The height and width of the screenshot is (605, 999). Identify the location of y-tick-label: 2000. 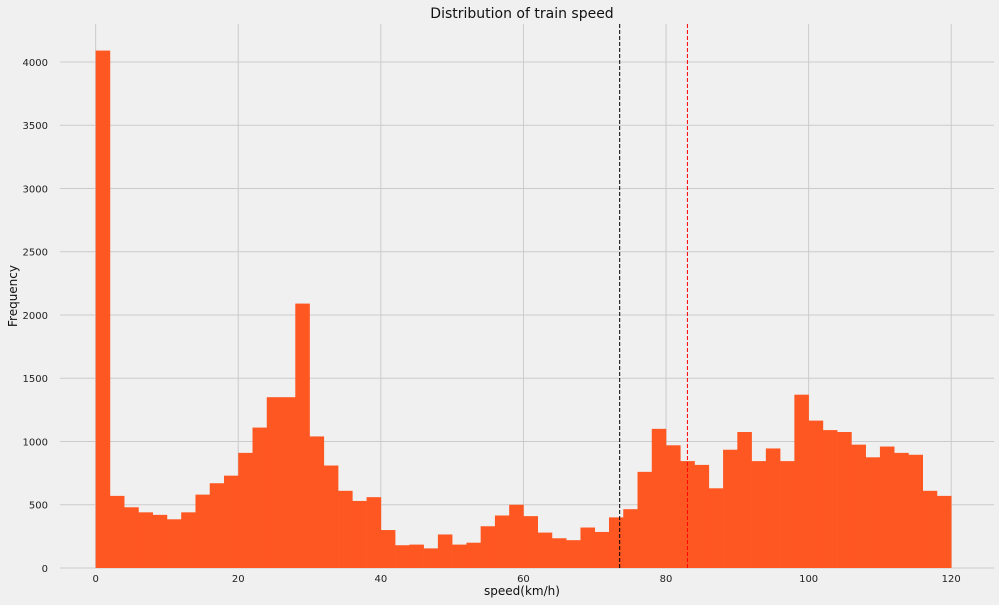
(35, 316).